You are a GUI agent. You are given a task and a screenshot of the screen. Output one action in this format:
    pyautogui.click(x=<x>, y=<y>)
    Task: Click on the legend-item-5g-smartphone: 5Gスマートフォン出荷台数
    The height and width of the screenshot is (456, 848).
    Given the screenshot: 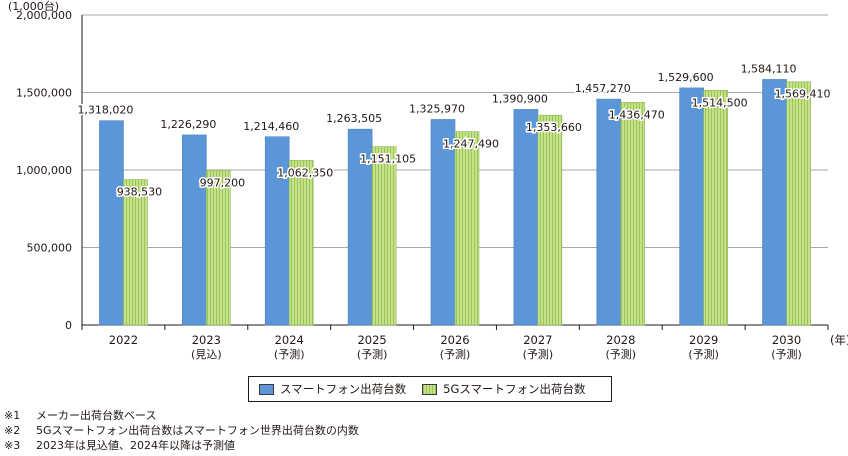 What is the action you would take?
    pyautogui.click(x=496, y=389)
    